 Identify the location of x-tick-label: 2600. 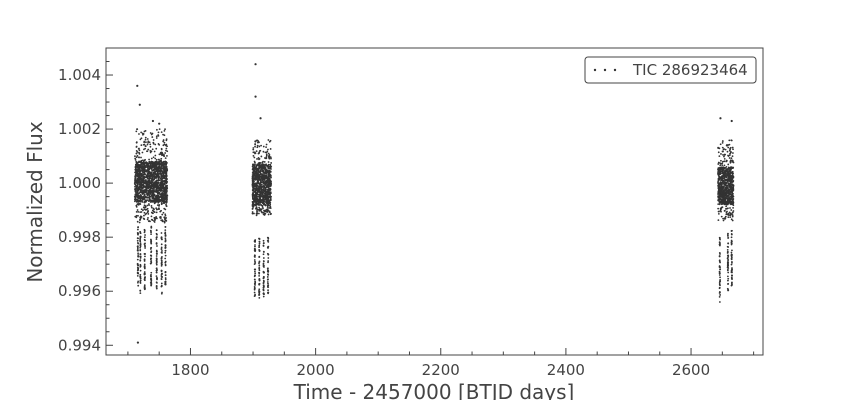
(691, 370).